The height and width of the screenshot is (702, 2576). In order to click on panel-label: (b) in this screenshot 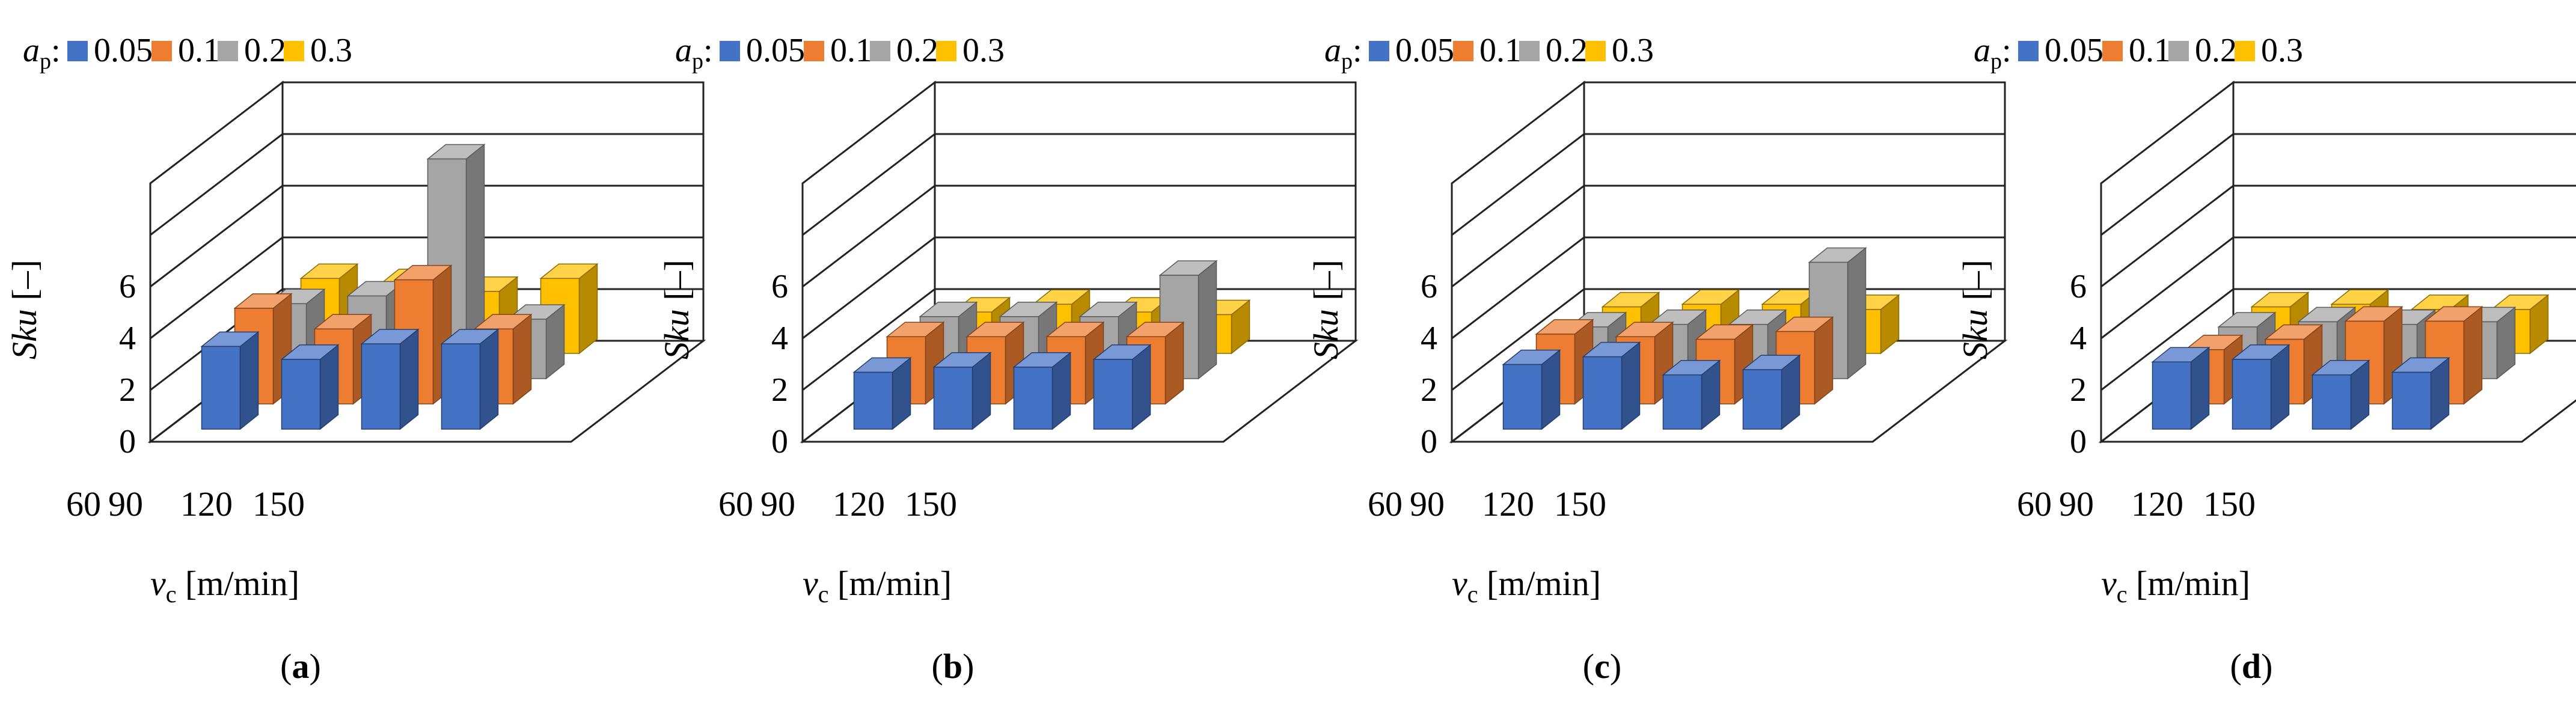, I will do `click(953, 666)`.